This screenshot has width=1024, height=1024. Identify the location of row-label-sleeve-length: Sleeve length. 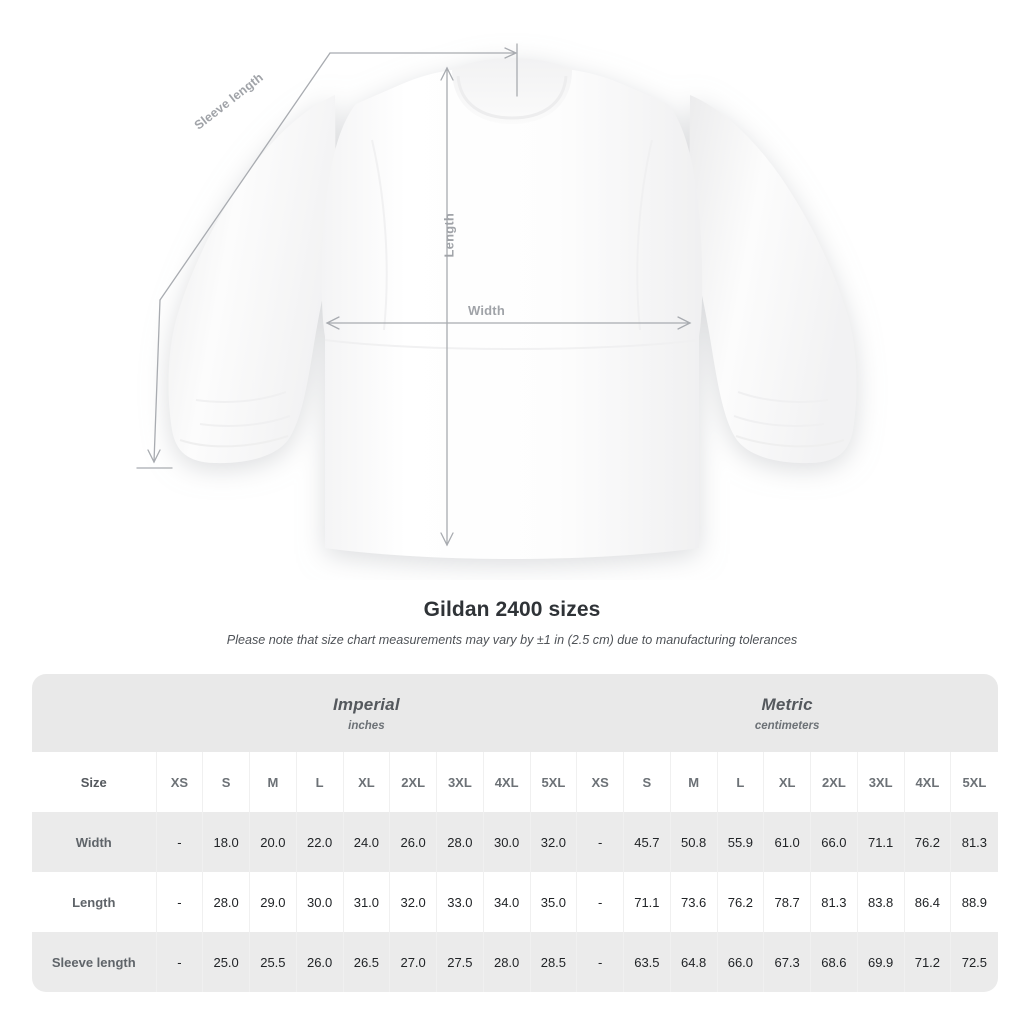
(94, 962).